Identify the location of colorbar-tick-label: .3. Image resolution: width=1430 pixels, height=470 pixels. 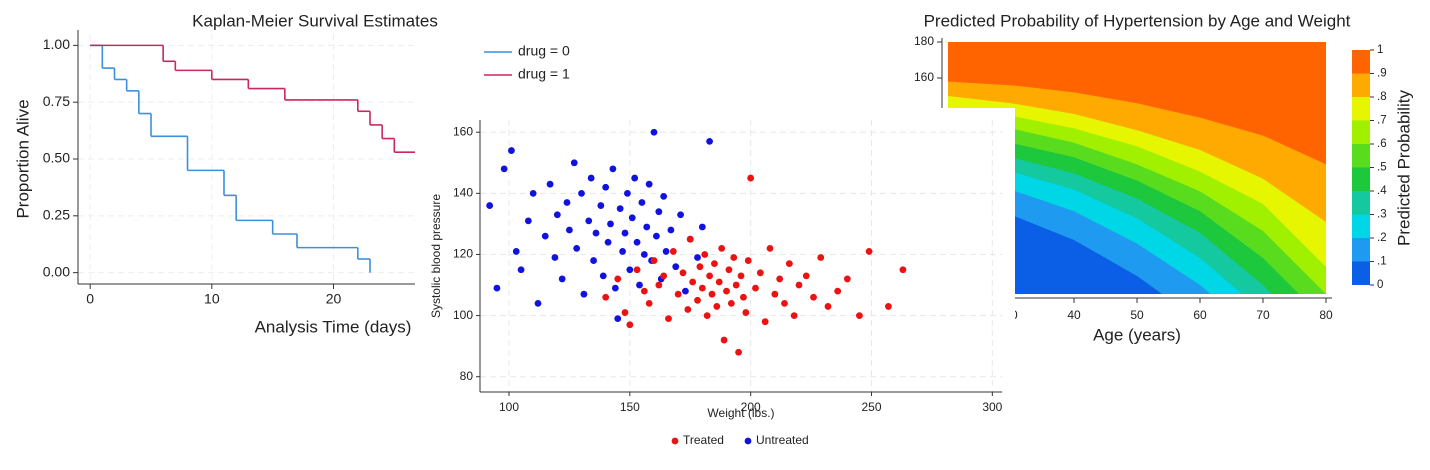
(1382, 215).